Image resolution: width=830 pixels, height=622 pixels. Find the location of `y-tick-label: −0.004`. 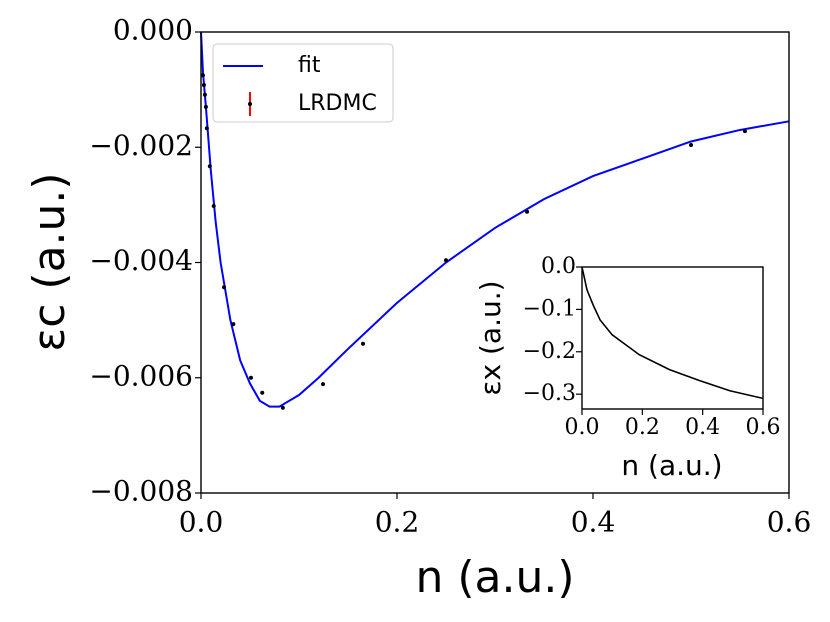

y-tick-label: −0.004 is located at coordinates (141, 260).